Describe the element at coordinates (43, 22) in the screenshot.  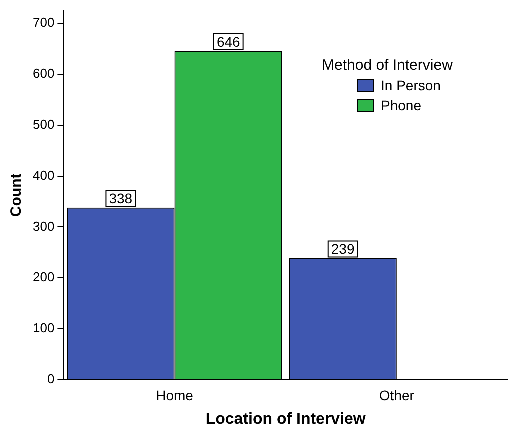
I see `y-tick-label: 700` at that location.